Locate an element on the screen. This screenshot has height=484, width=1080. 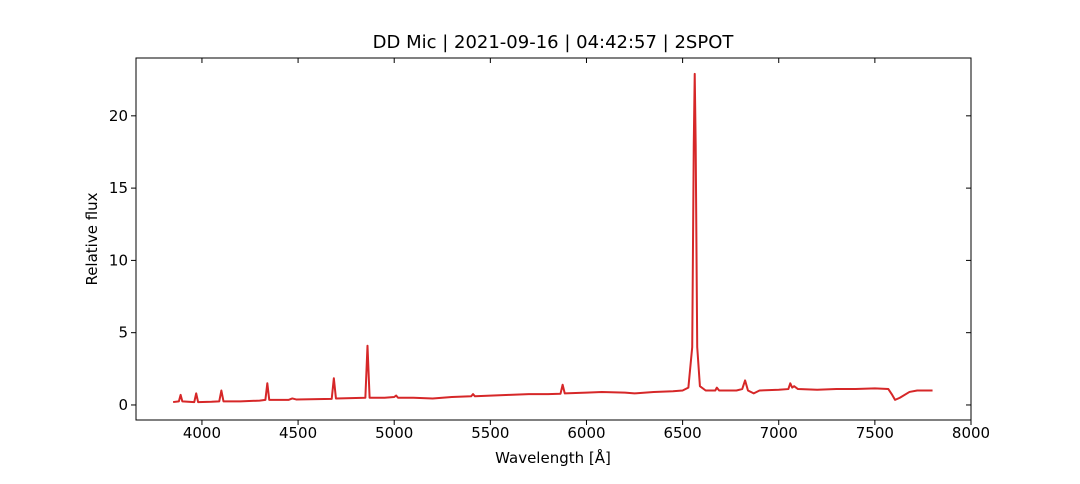
y-tick-label: 0 is located at coordinates (123, 405).